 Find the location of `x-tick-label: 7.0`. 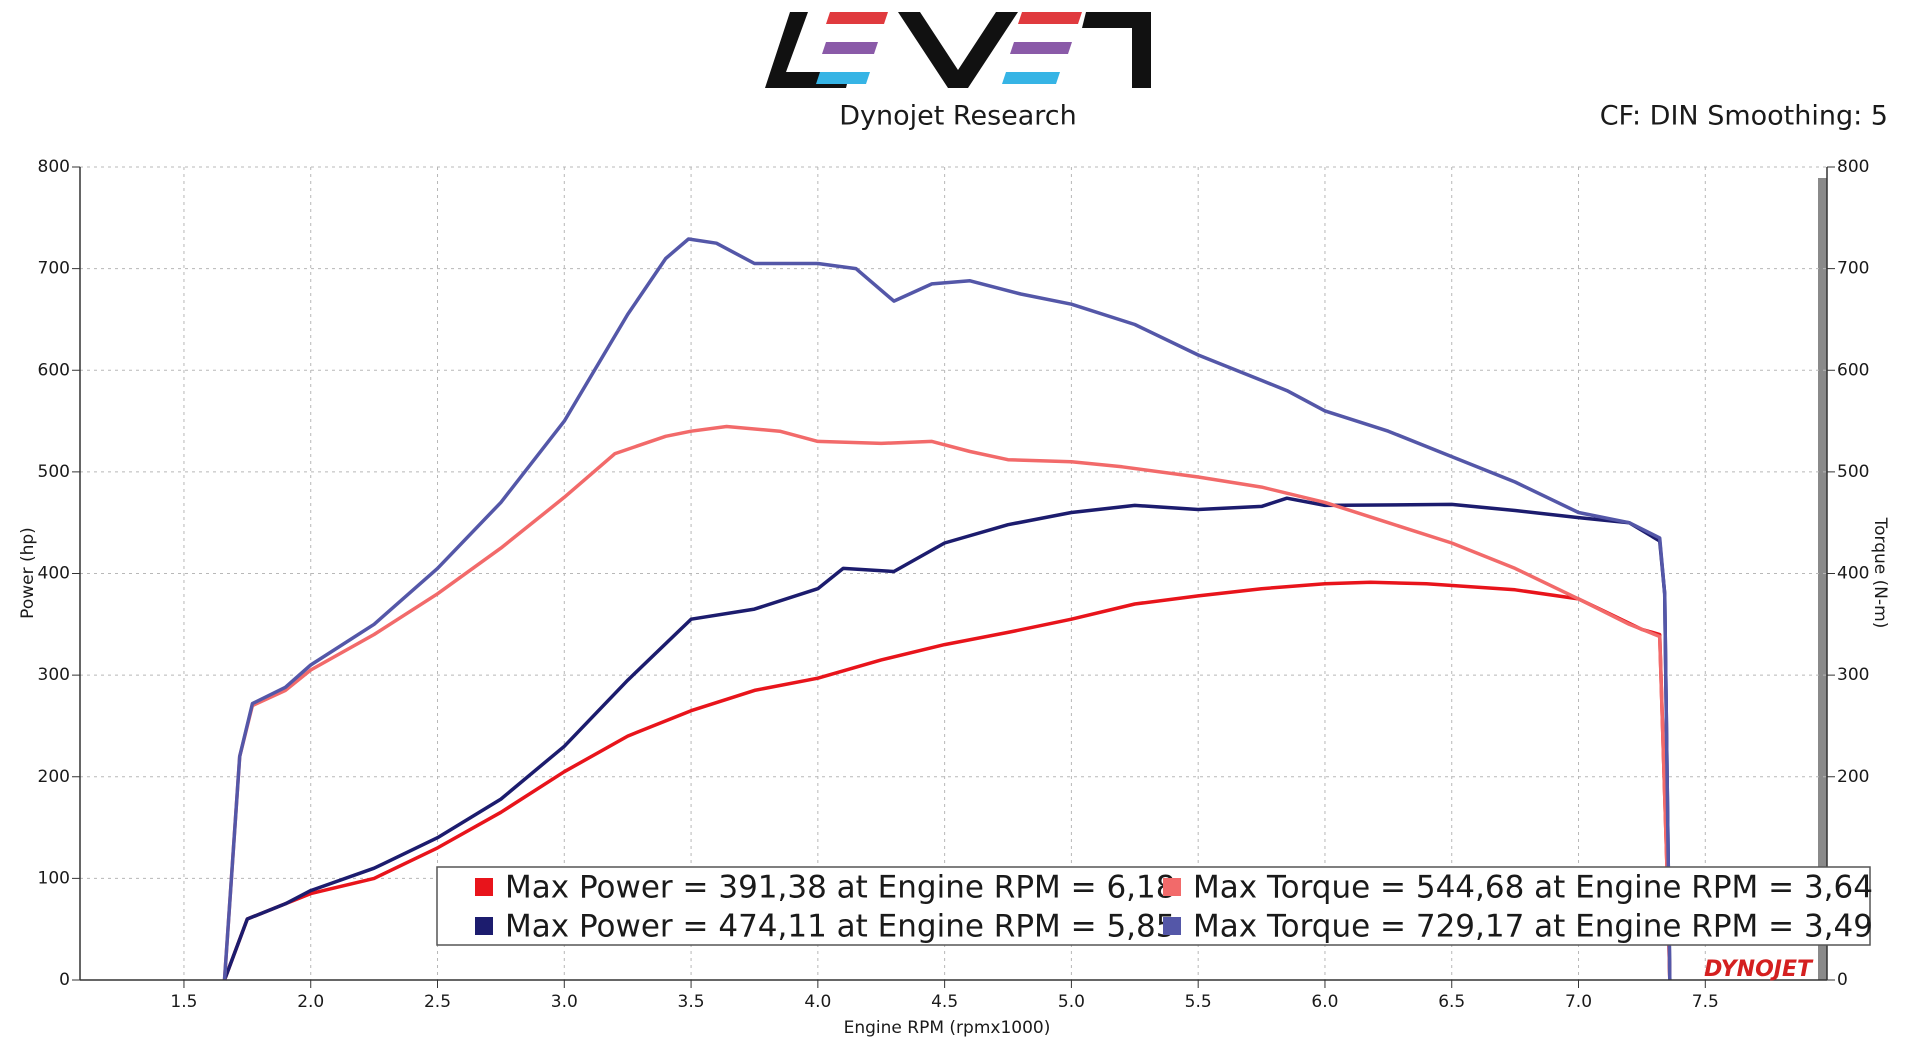

x-tick-label: 7.0 is located at coordinates (1578, 1002).